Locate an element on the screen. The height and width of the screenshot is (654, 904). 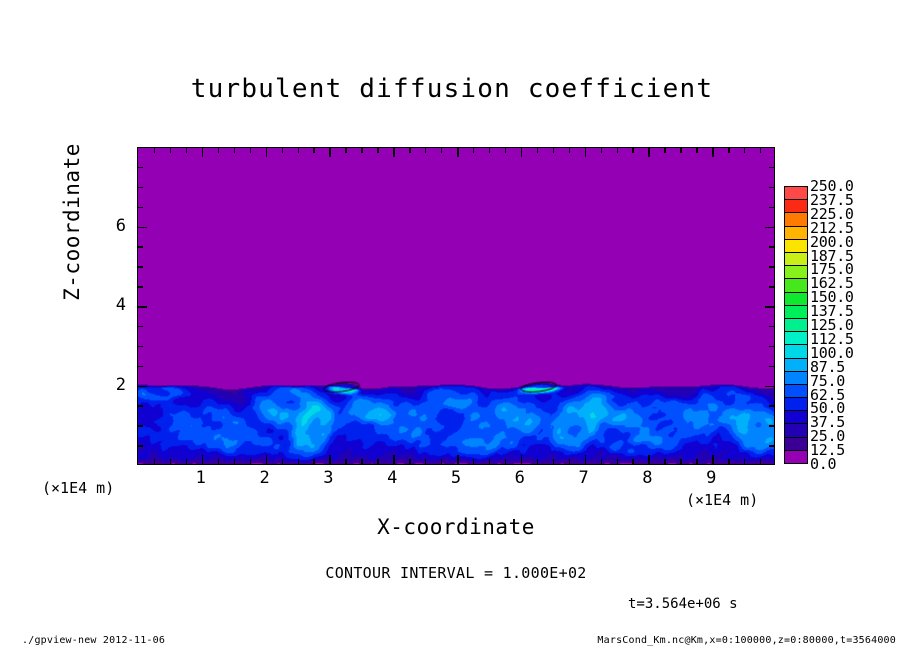
colorbar-tick-label: 225.0 is located at coordinates (832, 213).